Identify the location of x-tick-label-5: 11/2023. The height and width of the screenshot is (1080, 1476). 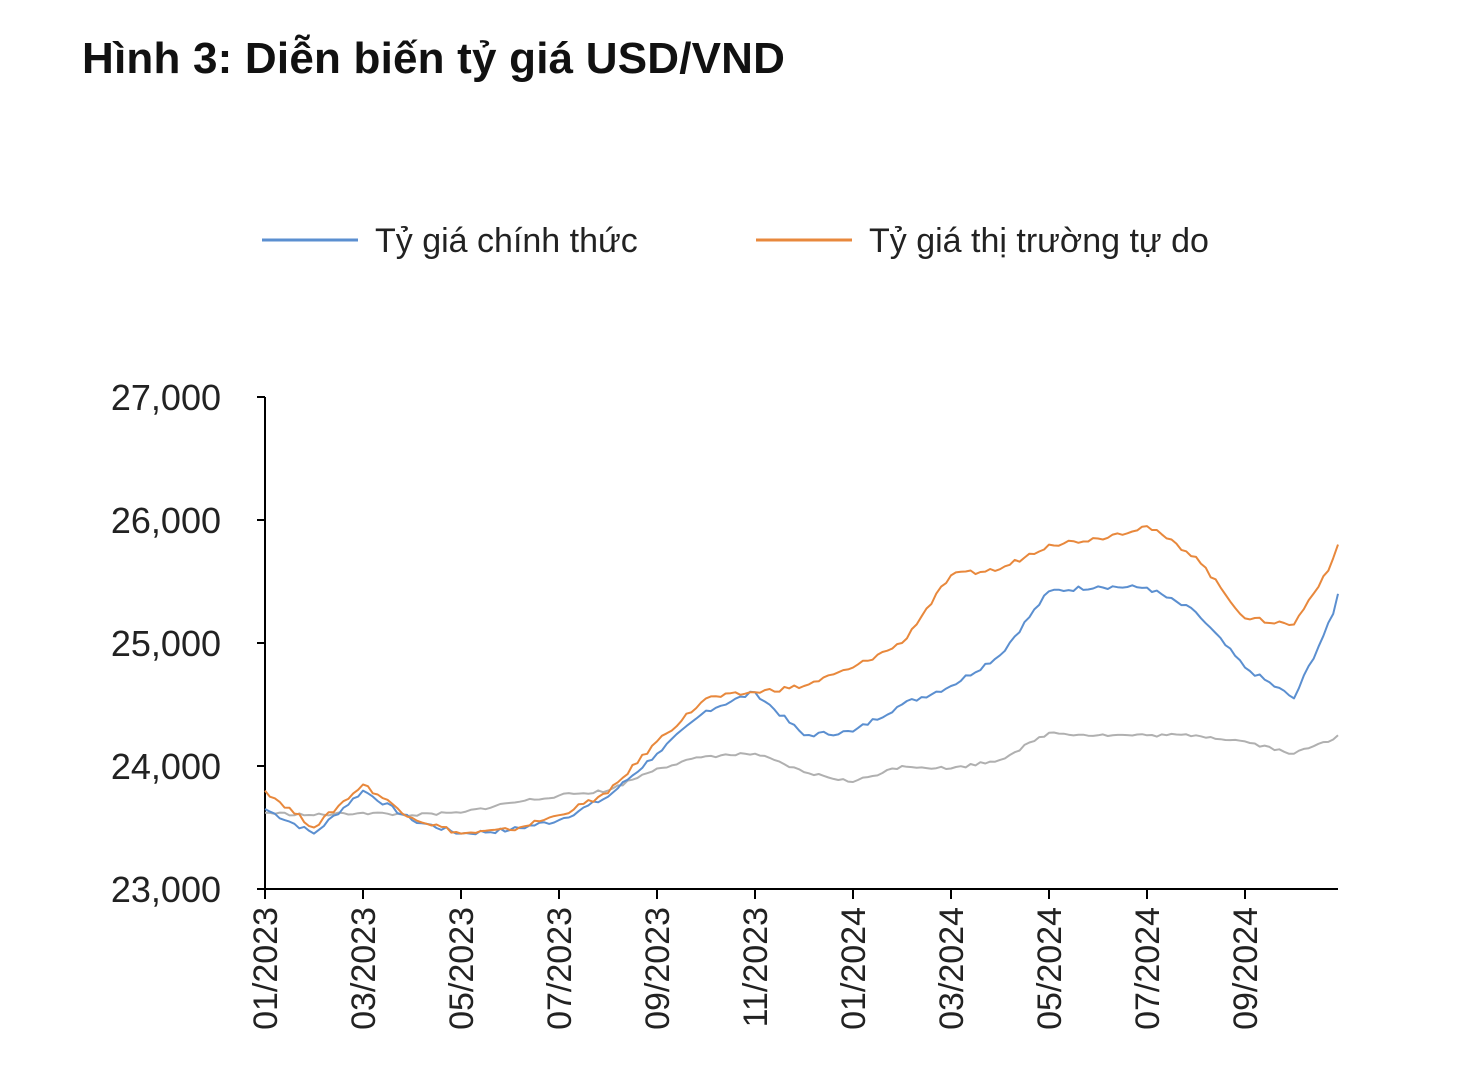
(756, 967).